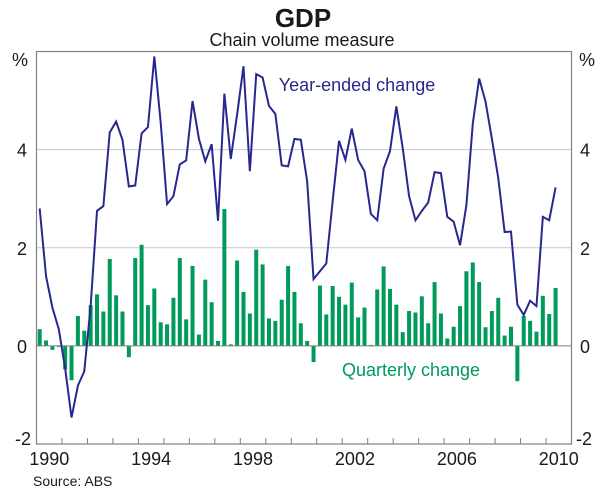  What do you see at coordinates (585, 151) in the screenshot?
I see `y-tick-label-right: 4` at bounding box center [585, 151].